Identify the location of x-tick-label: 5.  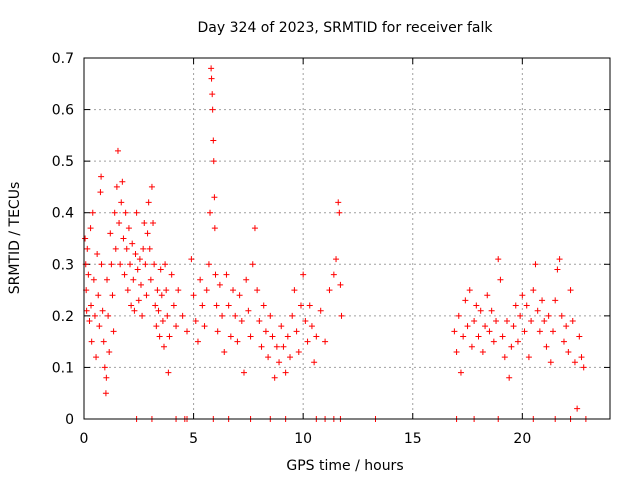
(193, 439).